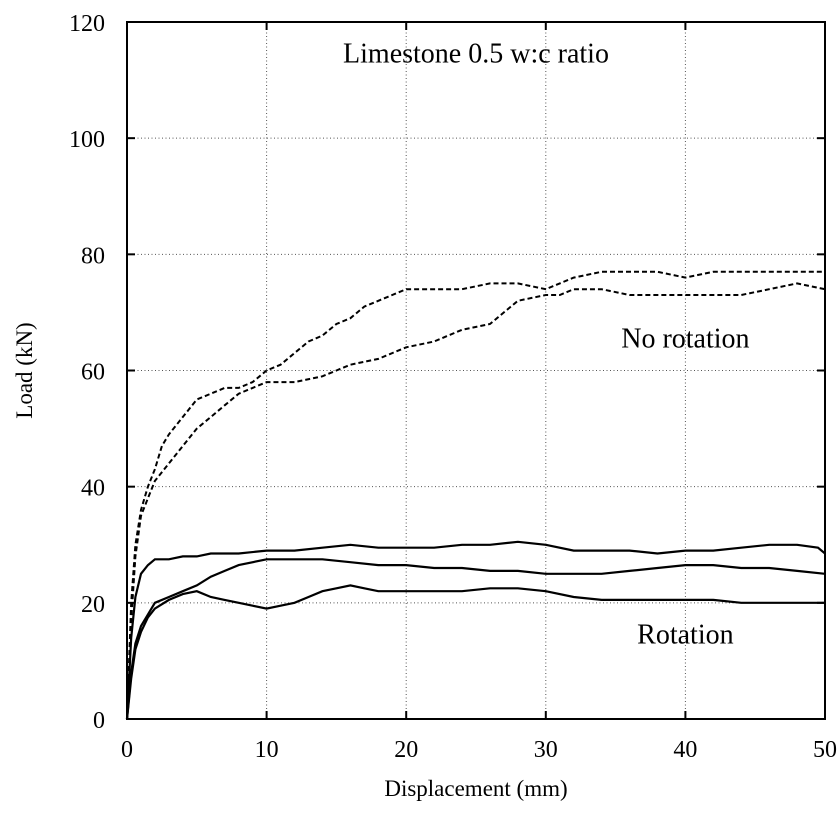 This screenshot has width=839, height=813. What do you see at coordinates (475, 788) in the screenshot?
I see `x-axis-label: Displacement (mm)` at bounding box center [475, 788].